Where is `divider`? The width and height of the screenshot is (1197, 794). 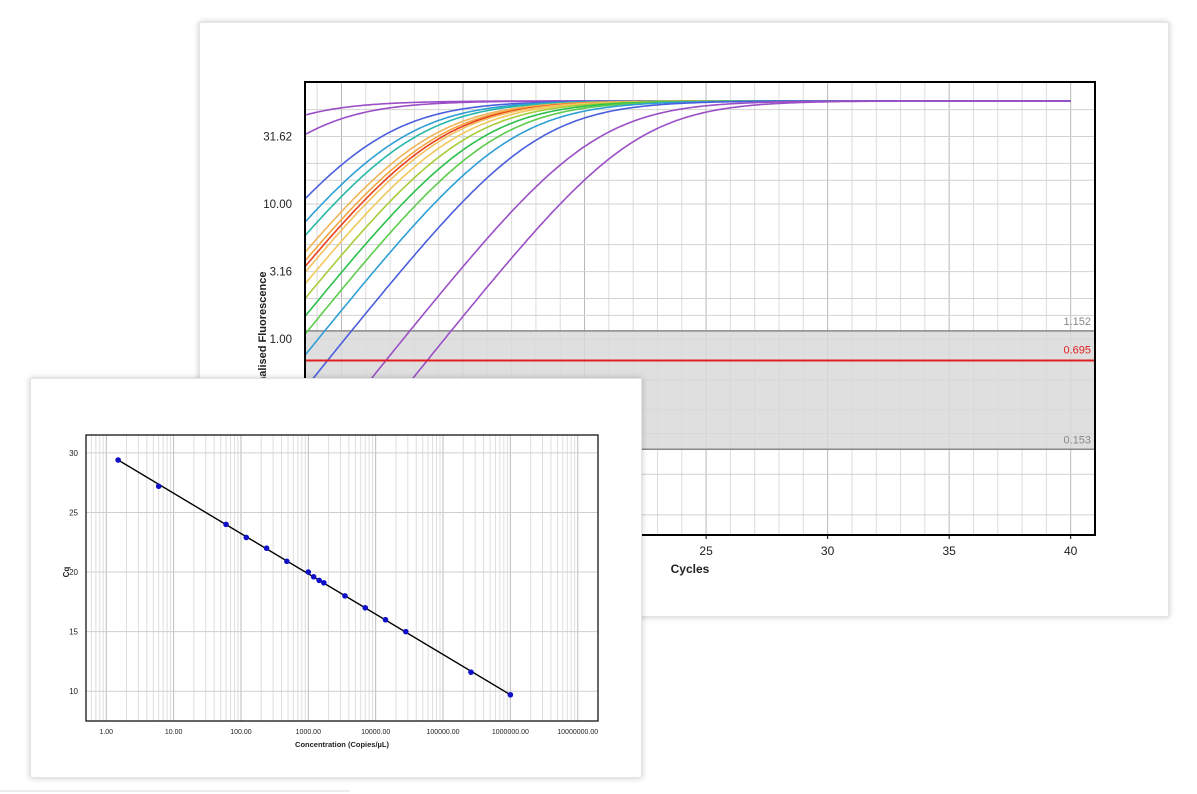
divider is located at coordinates (175, 791).